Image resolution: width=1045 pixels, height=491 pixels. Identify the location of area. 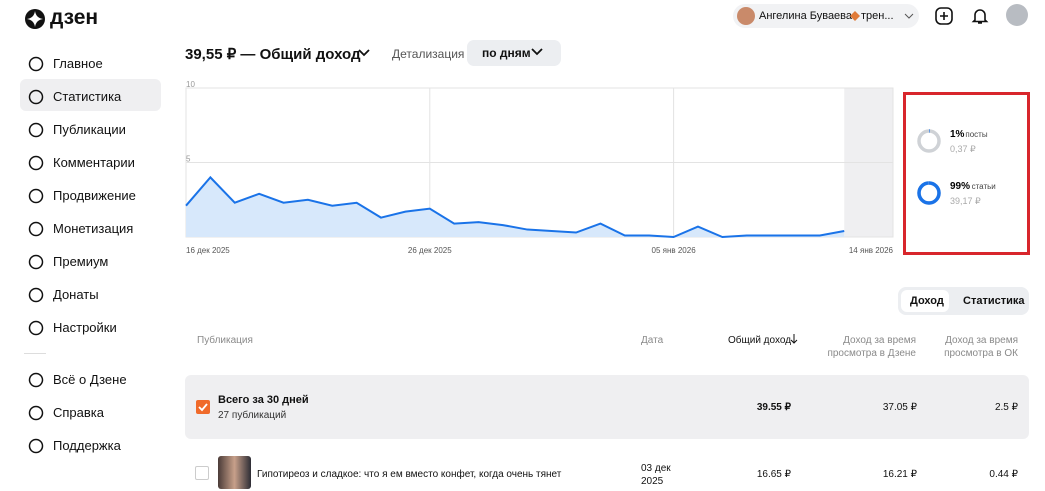
(515, 207).